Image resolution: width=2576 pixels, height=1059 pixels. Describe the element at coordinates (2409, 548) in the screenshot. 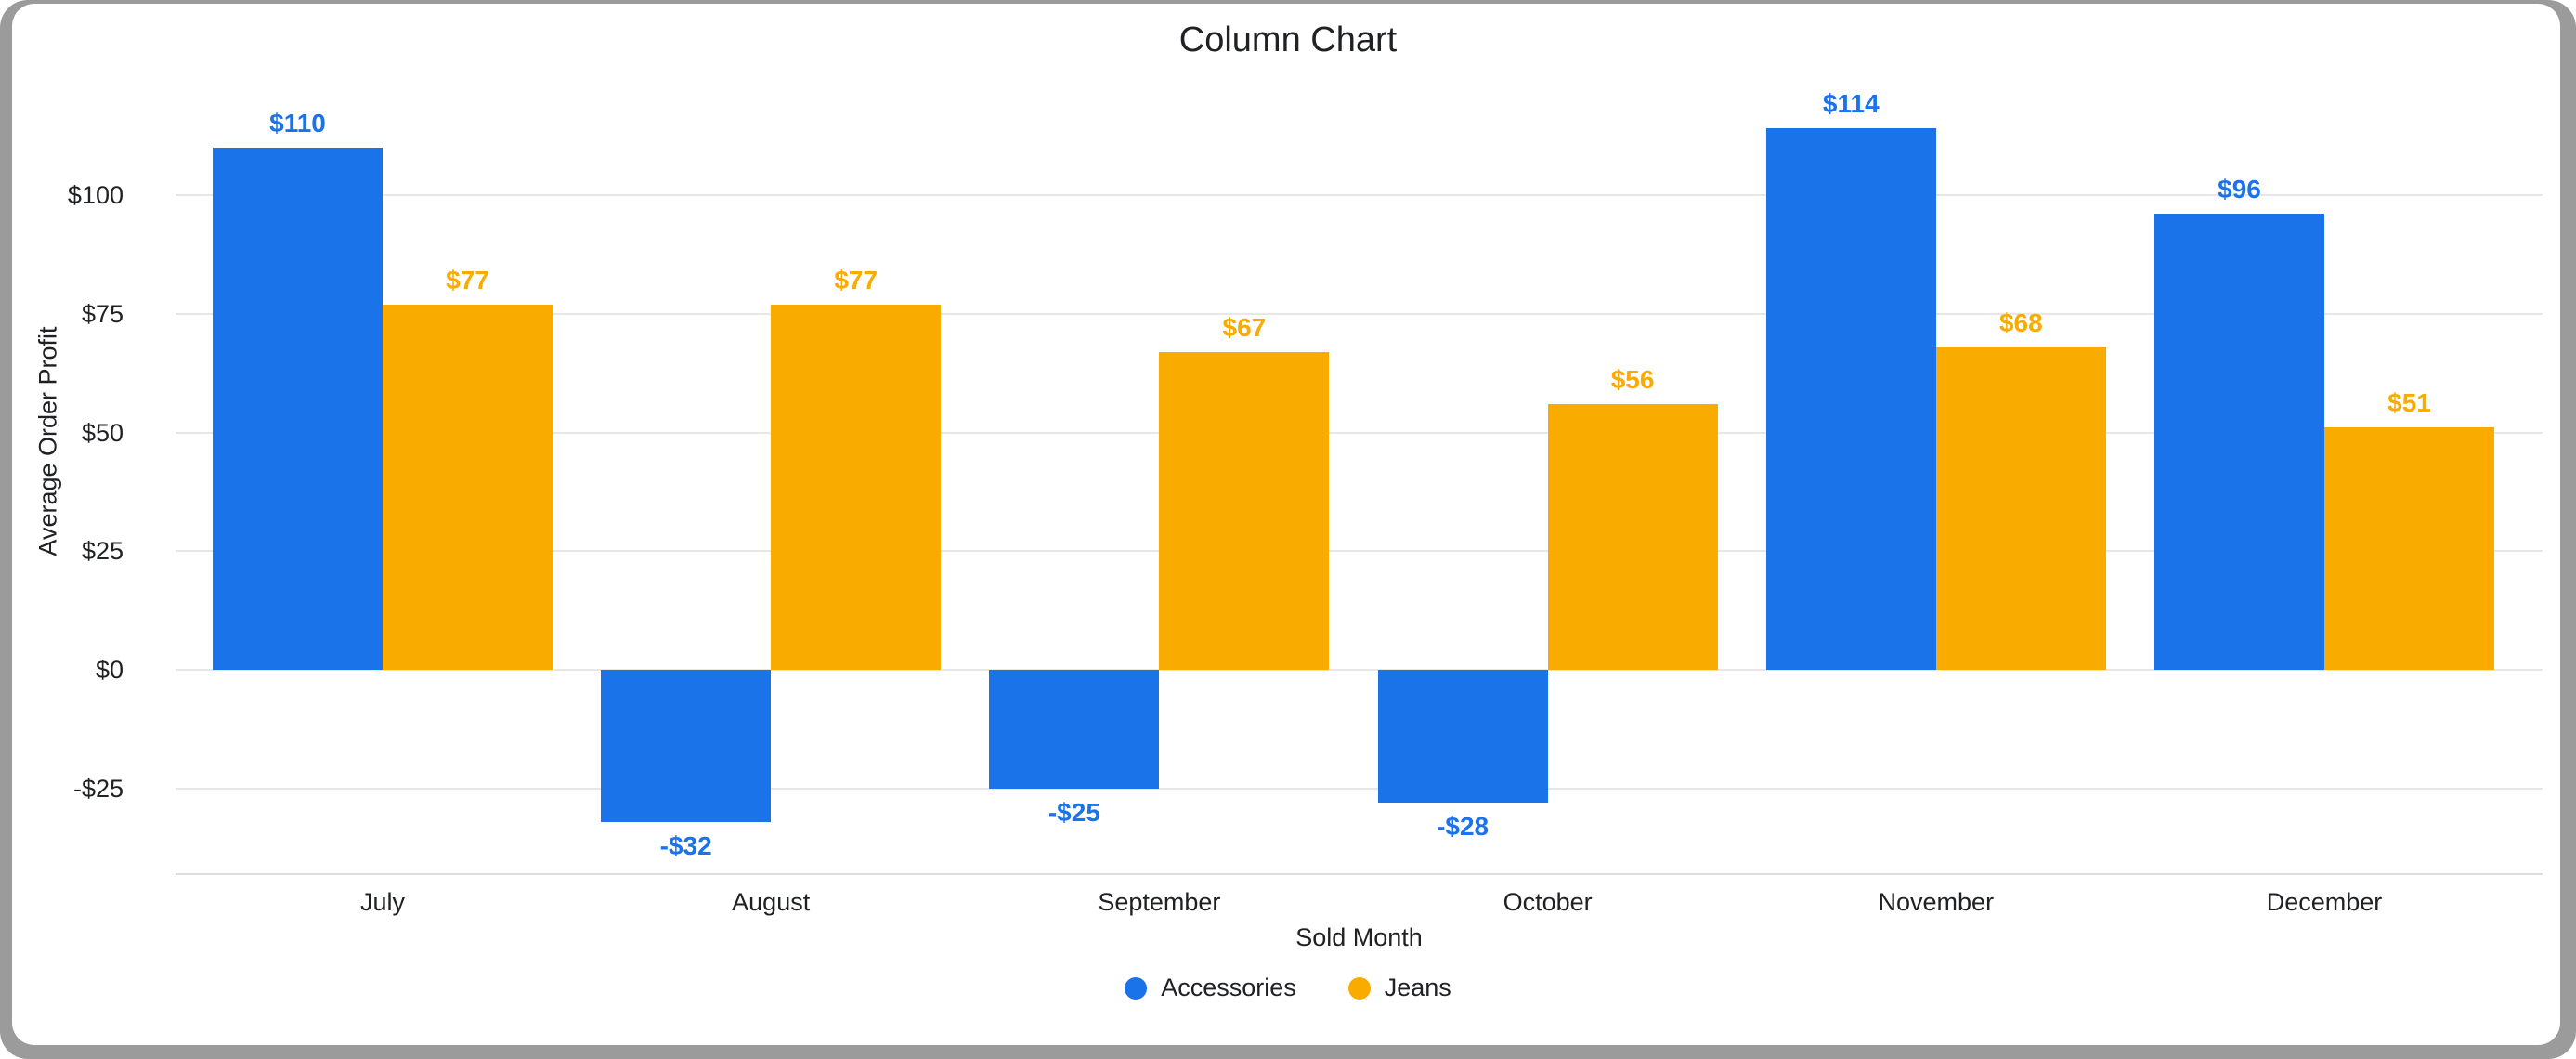

I see `bar-jeans-december` at that location.